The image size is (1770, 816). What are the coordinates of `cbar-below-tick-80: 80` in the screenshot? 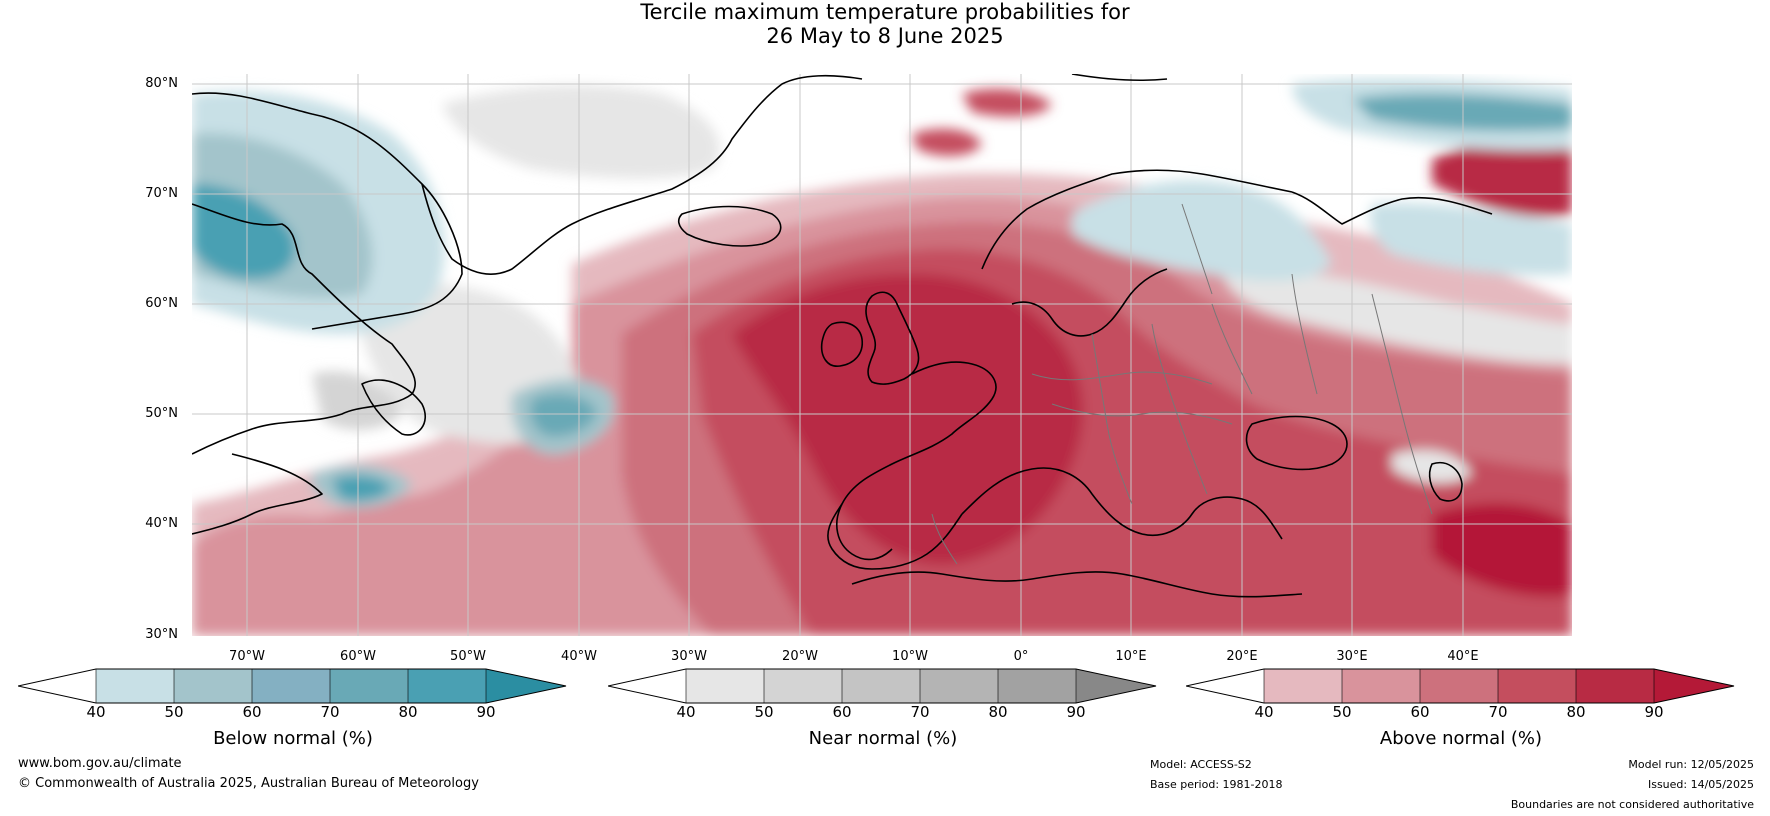 It's located at (408, 712).